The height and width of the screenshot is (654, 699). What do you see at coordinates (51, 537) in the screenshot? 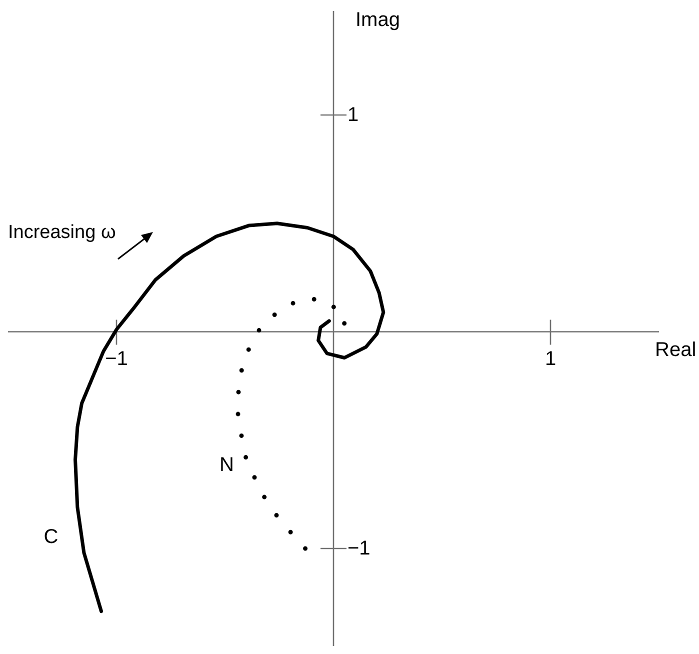
I see `series-label: C` at bounding box center [51, 537].